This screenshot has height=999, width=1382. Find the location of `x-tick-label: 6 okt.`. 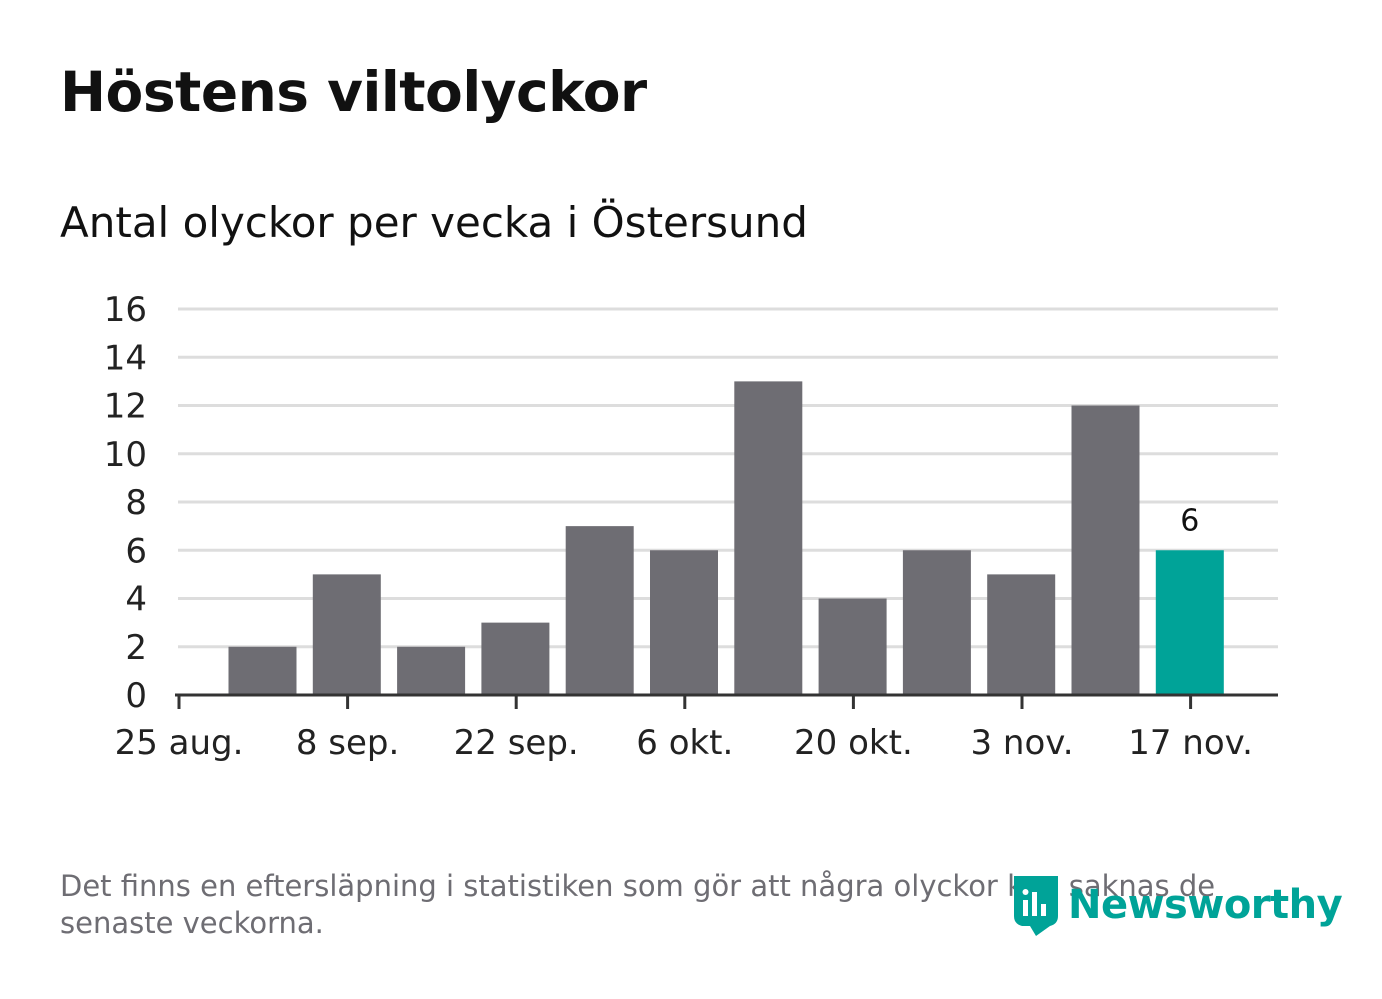

x-tick-label: 6 okt. is located at coordinates (684, 743).